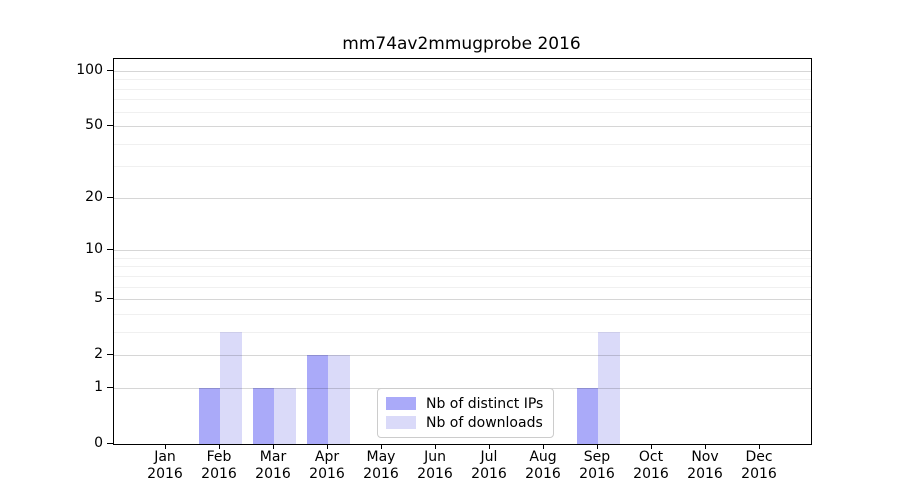  What do you see at coordinates (484, 422) in the screenshot?
I see `legend-label-downloads: Nb of downloads` at bounding box center [484, 422].